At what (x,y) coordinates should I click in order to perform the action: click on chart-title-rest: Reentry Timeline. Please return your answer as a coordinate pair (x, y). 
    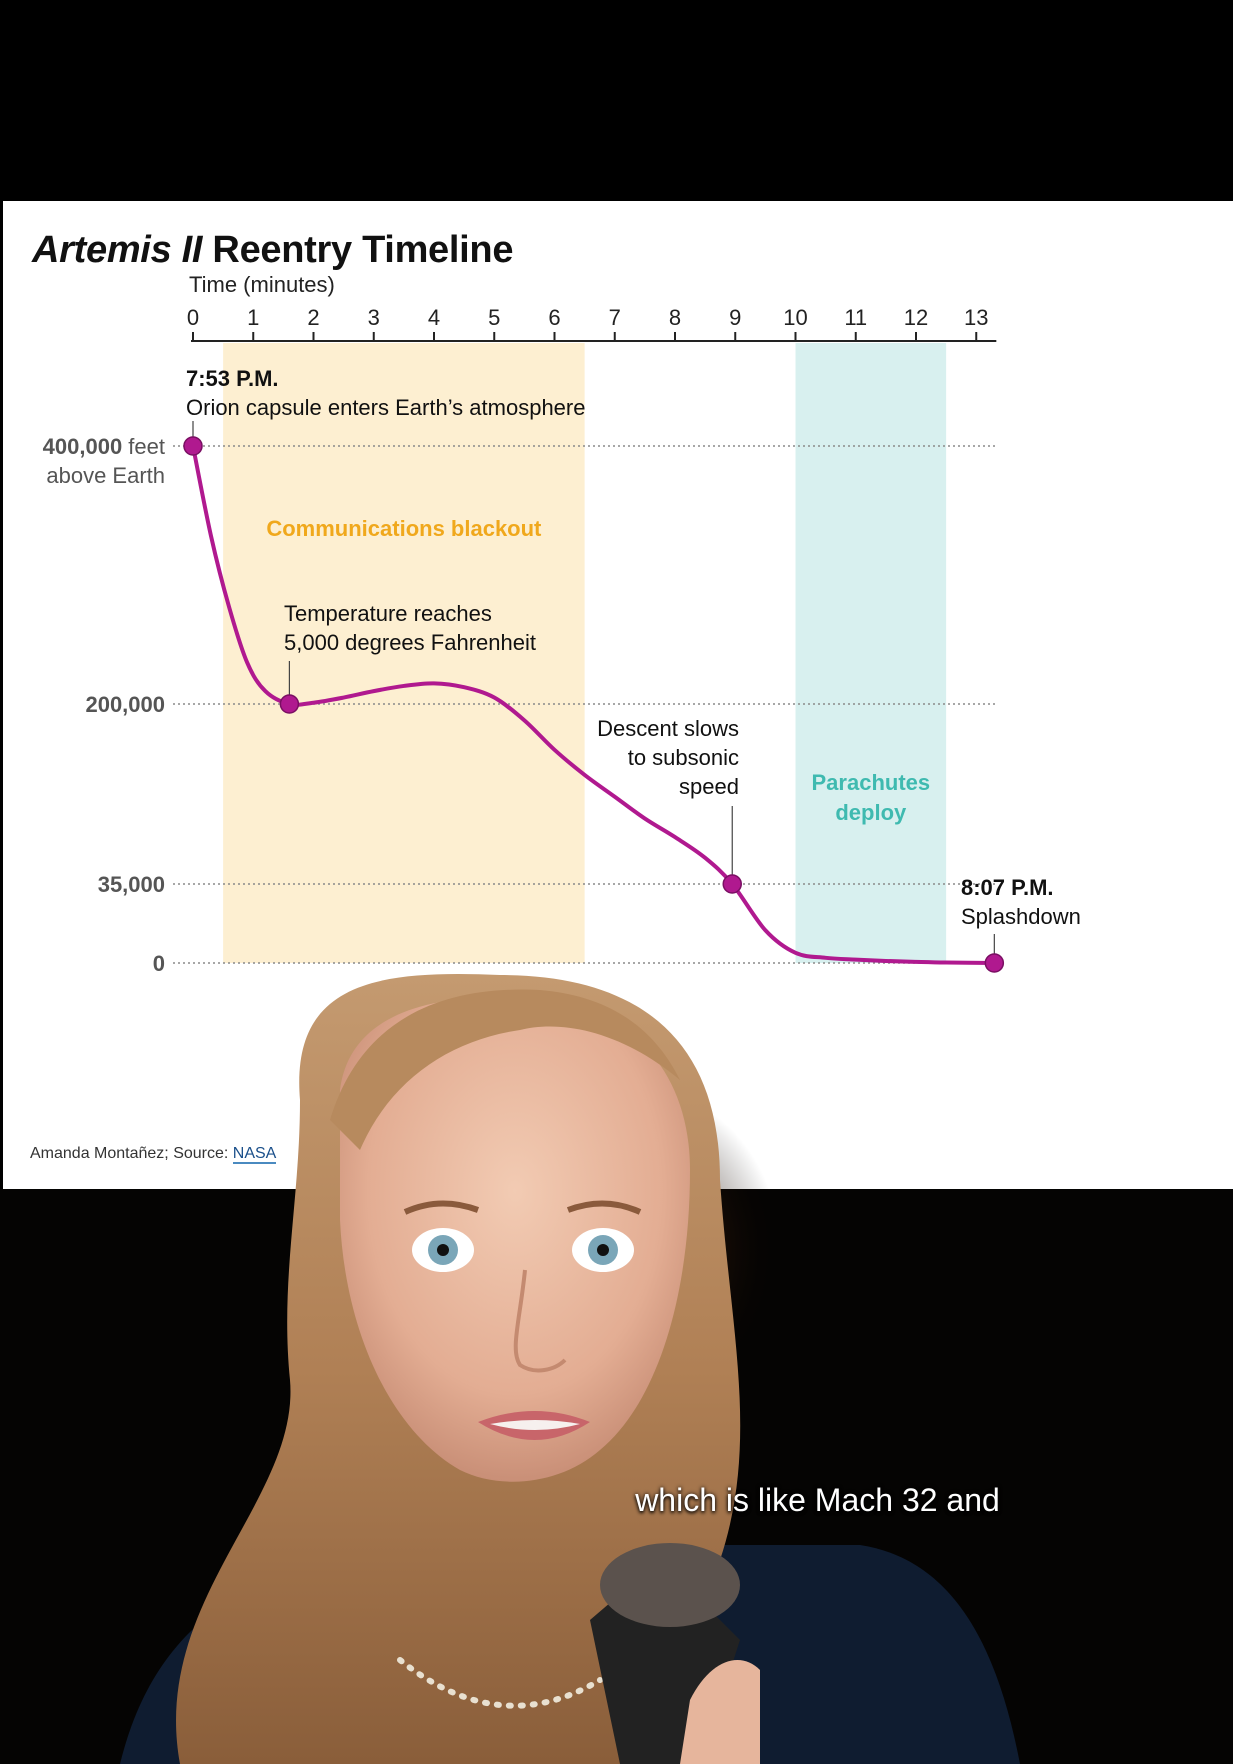
    Looking at the image, I should click on (358, 250).